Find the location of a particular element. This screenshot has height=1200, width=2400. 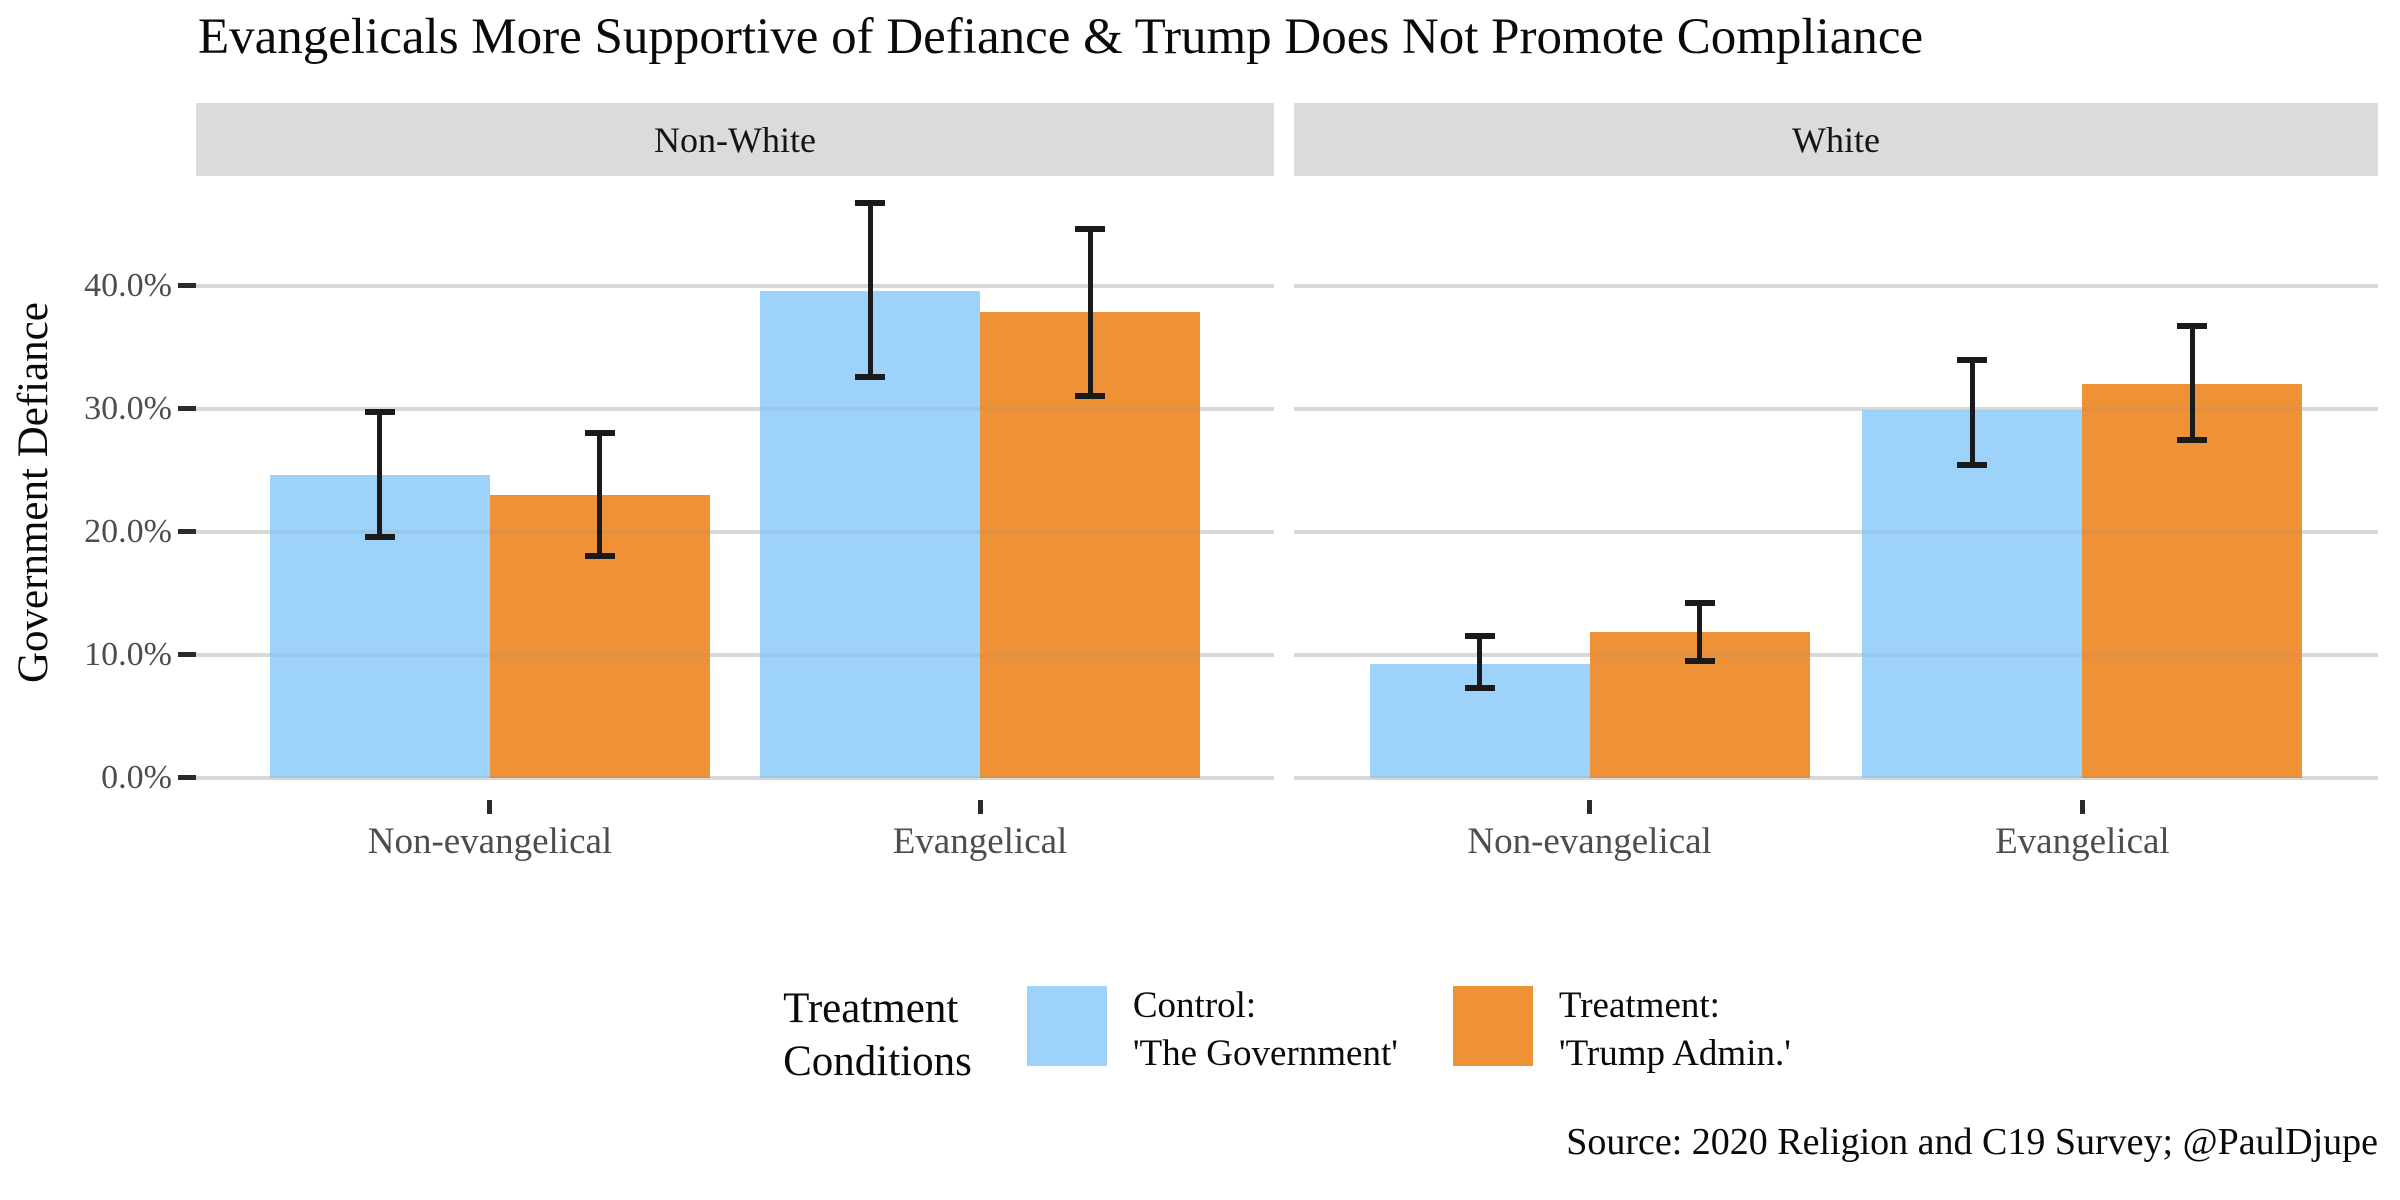

legend-label-control-line2: 'The Government' is located at coordinates (1265, 1053).